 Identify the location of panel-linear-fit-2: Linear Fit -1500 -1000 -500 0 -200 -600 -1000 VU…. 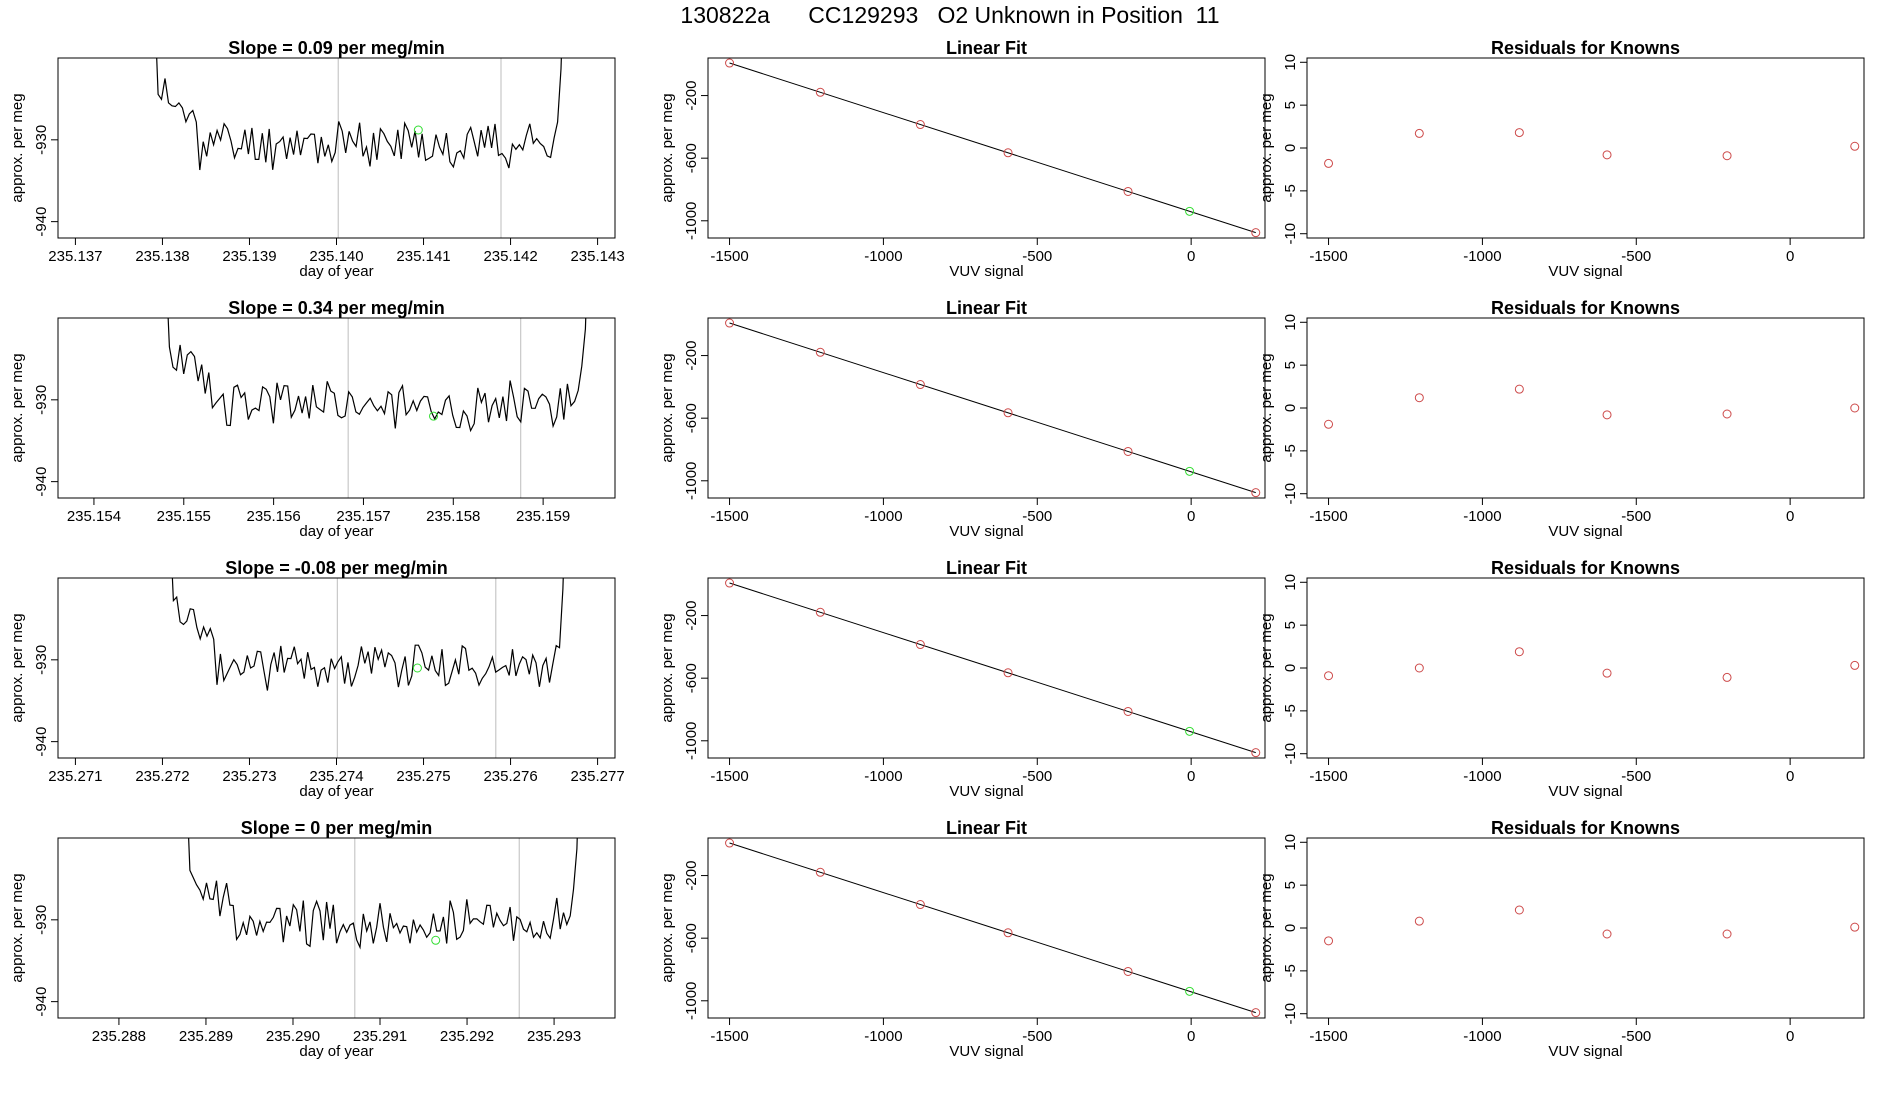
(962, 419).